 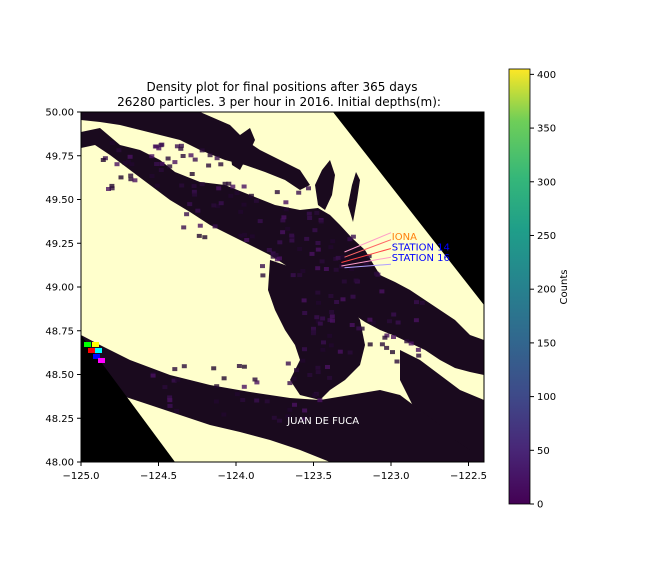 What do you see at coordinates (546, 75) in the screenshot?
I see `colorbar-tick-label: 400` at bounding box center [546, 75].